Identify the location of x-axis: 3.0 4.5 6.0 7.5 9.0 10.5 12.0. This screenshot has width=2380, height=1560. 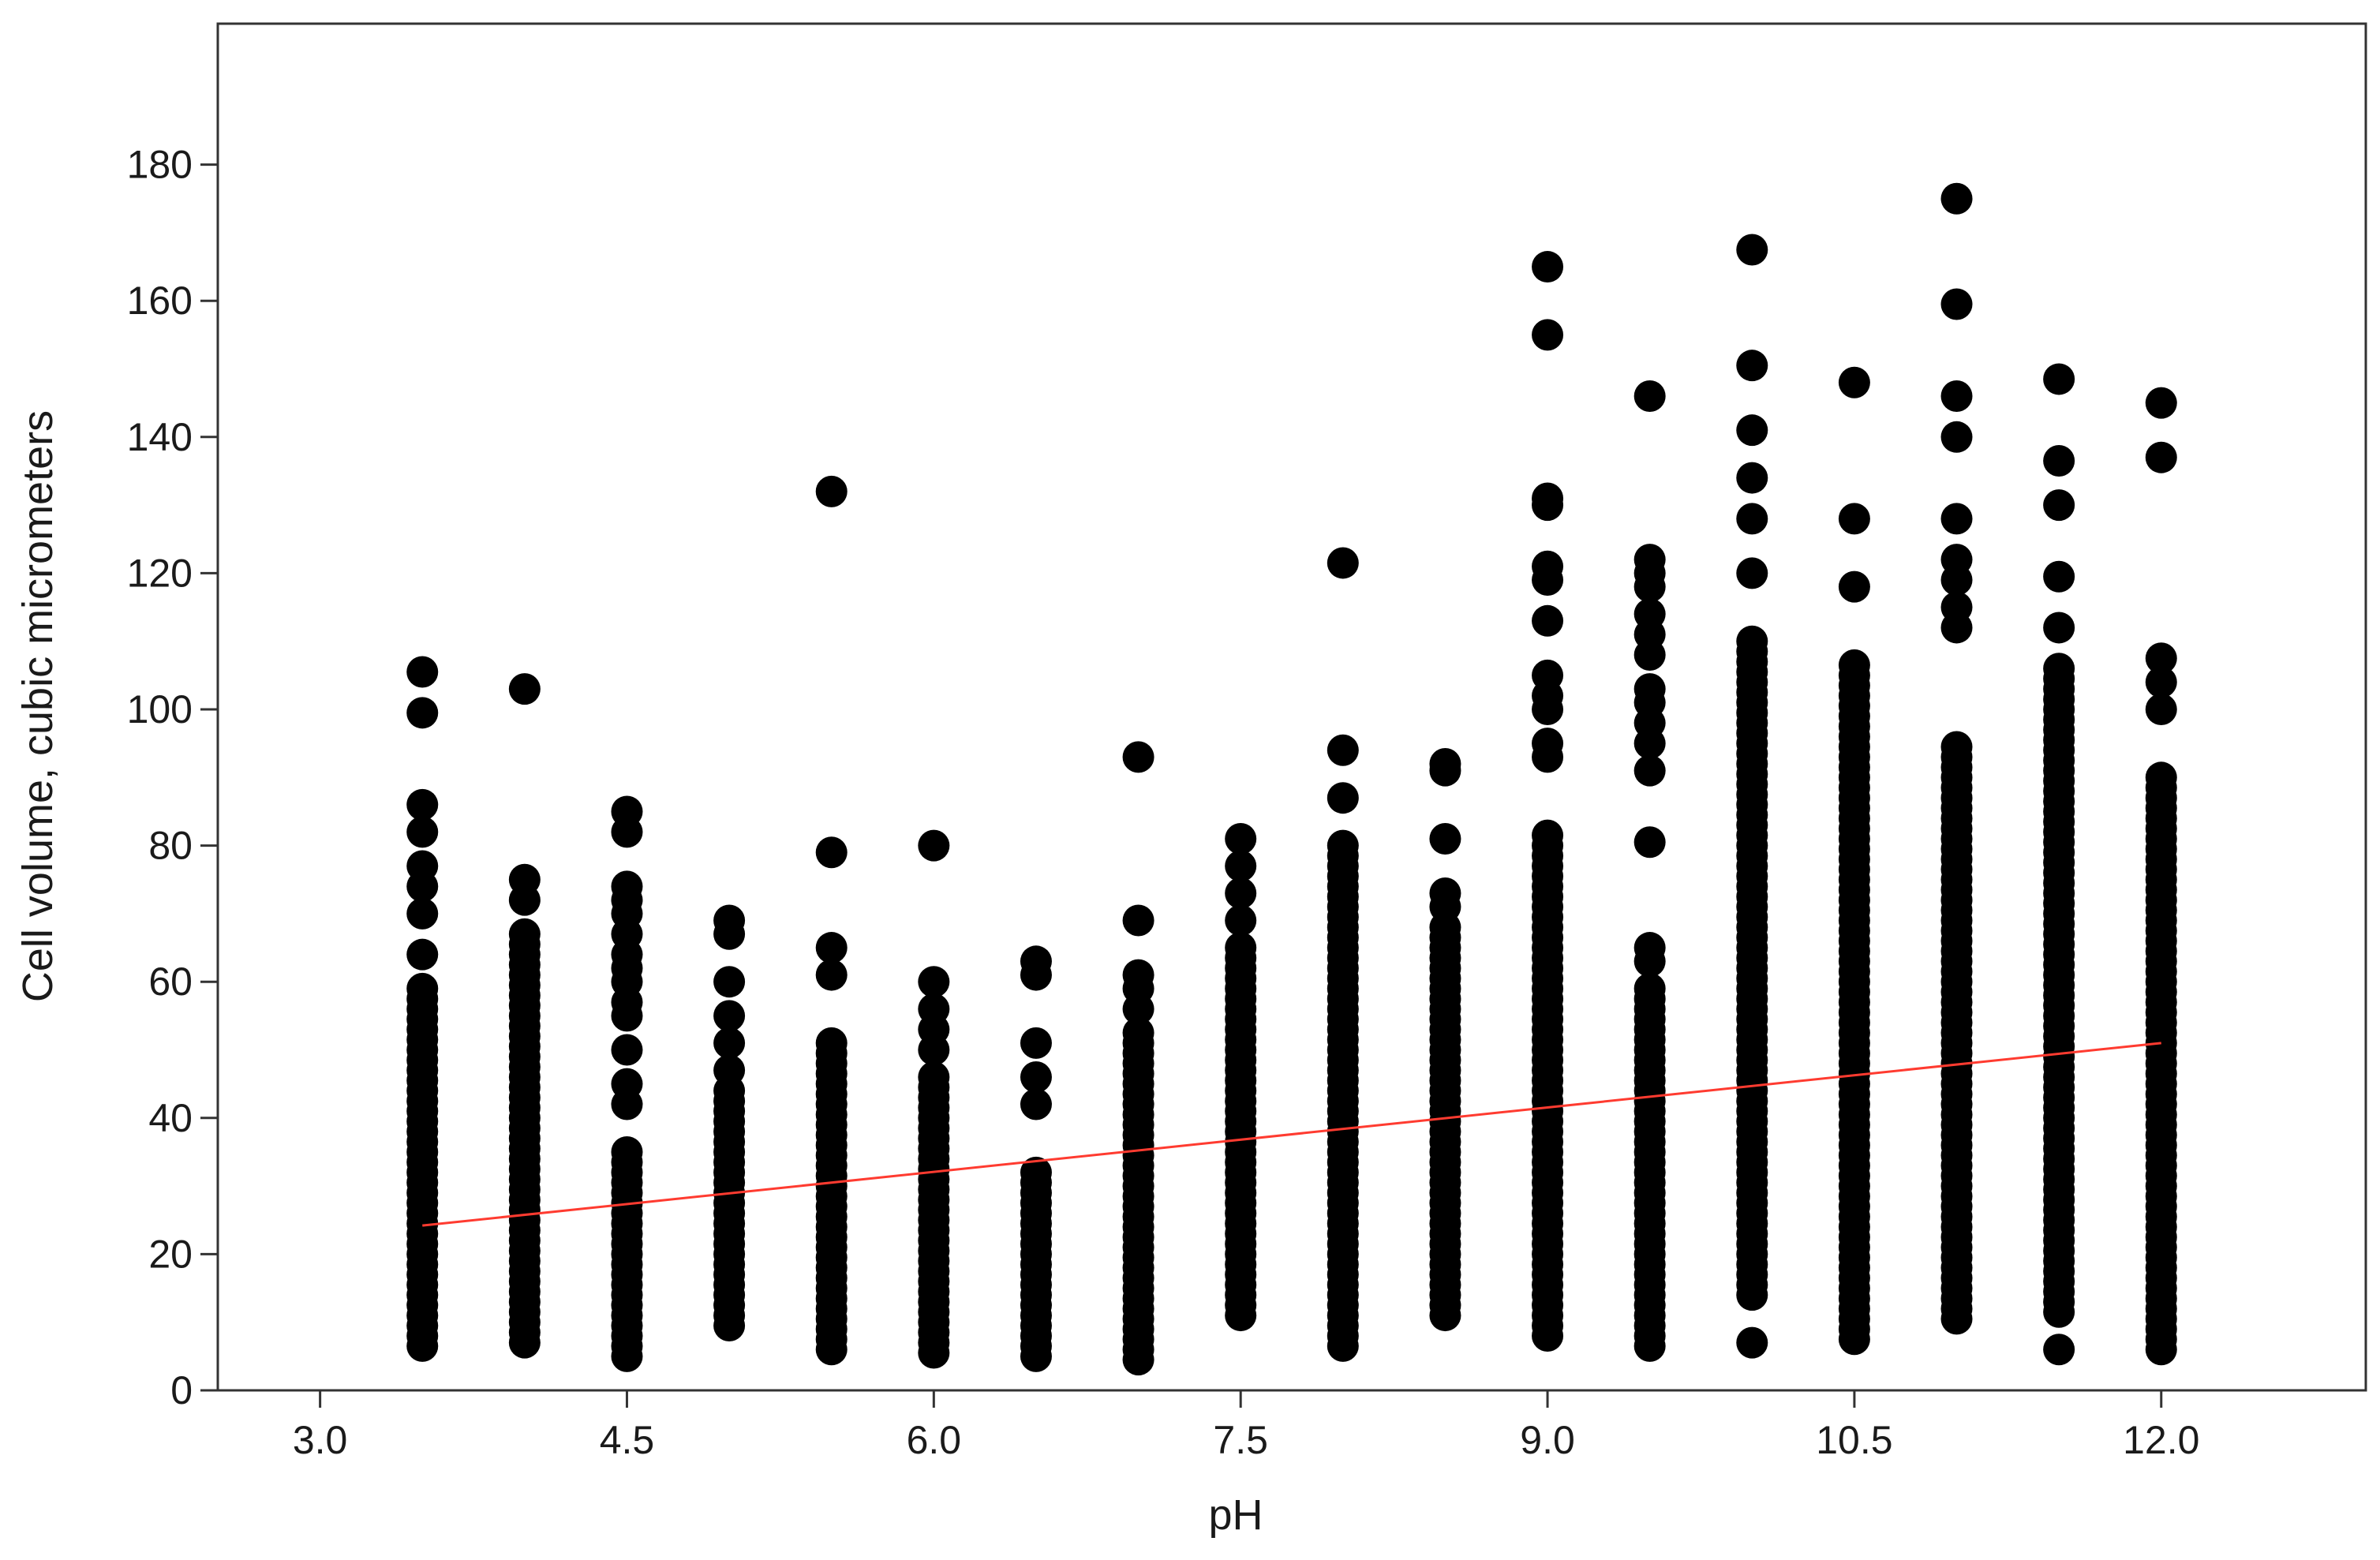
(1246, 1426).